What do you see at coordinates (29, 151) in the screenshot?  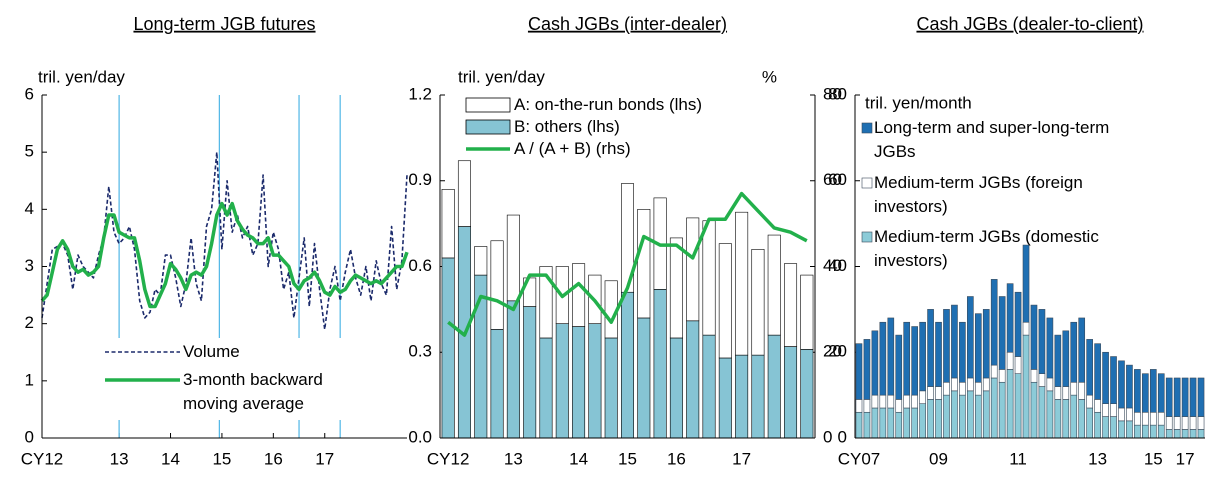 I see `y-tick-label: 5` at bounding box center [29, 151].